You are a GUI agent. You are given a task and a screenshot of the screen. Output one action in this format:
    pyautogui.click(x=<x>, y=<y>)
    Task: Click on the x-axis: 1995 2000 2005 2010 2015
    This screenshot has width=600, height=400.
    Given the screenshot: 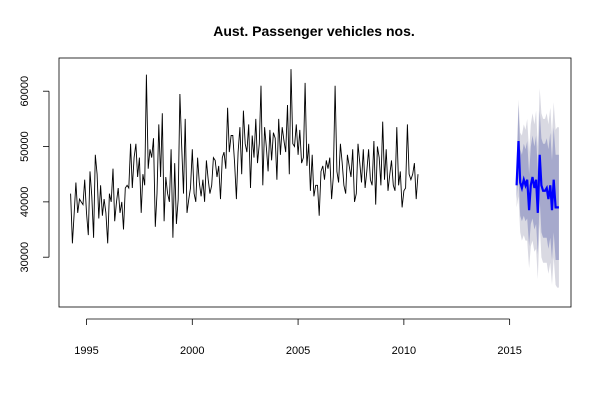 What is the action you would take?
    pyautogui.click(x=298, y=337)
    